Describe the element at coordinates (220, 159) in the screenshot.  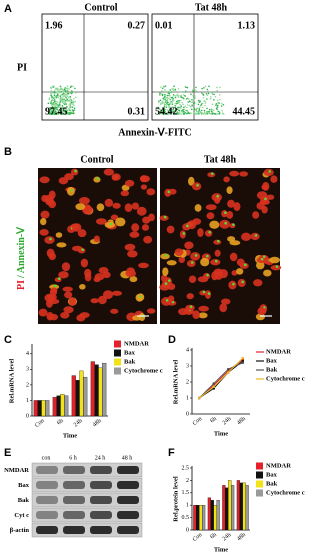
I see `image-title: Tat 48h` at that location.